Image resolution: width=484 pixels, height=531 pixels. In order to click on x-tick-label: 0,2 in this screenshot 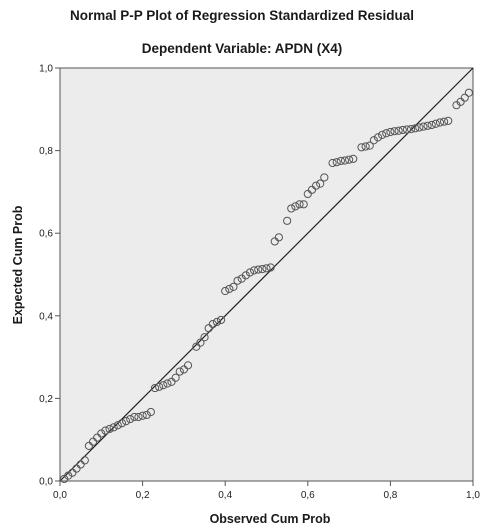, I will do `click(143, 495)`.